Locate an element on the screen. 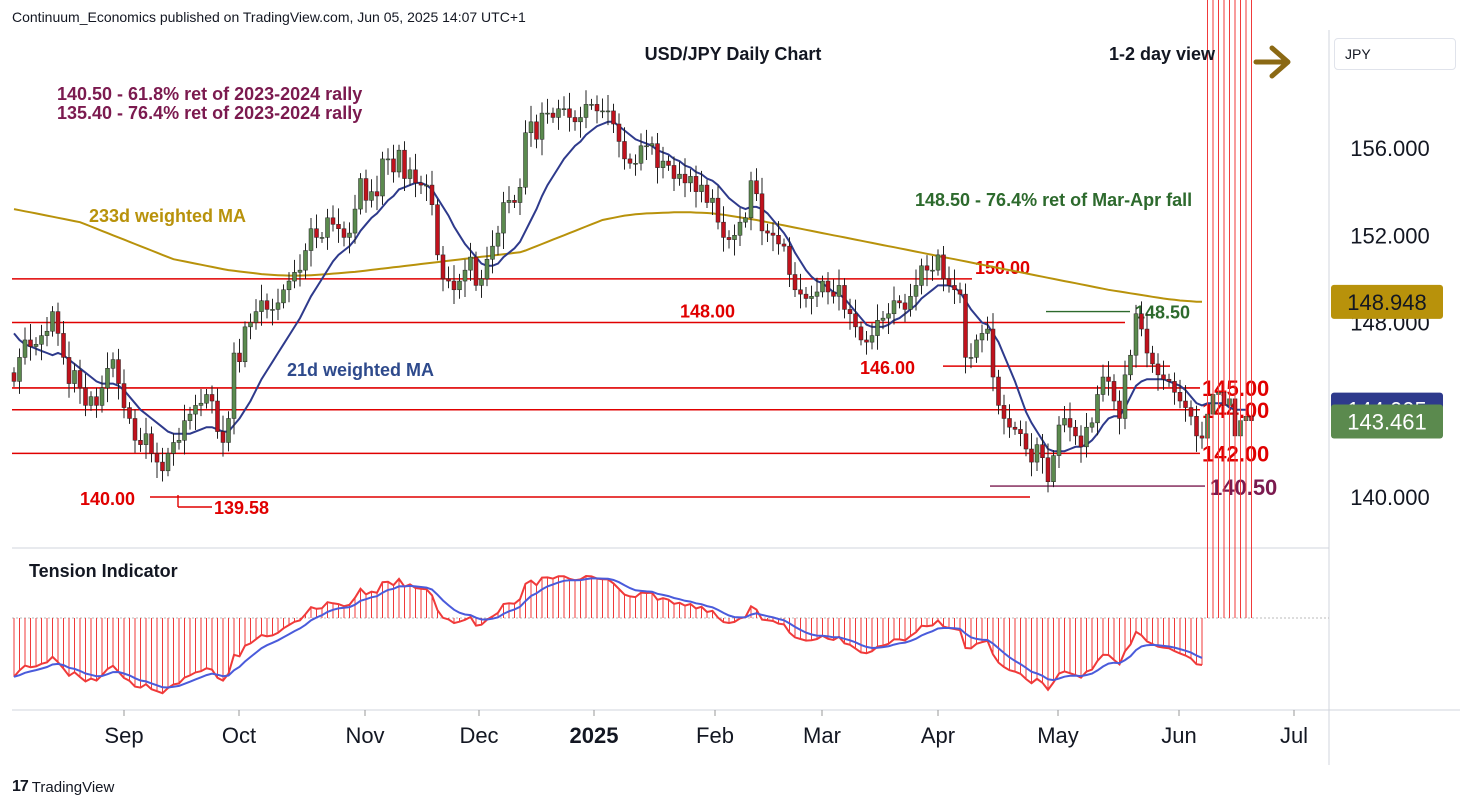 Image resolution: width=1474 pixels, height=809 pixels. y-tick-label: 156.000 is located at coordinates (1390, 148).